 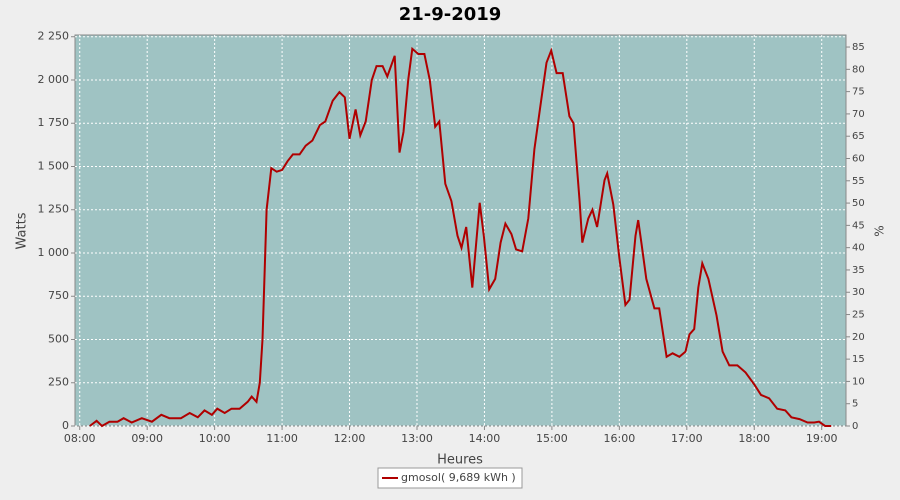 What do you see at coordinates (858, 315) in the screenshot?
I see `y2-tick-label: 25` at bounding box center [858, 315].